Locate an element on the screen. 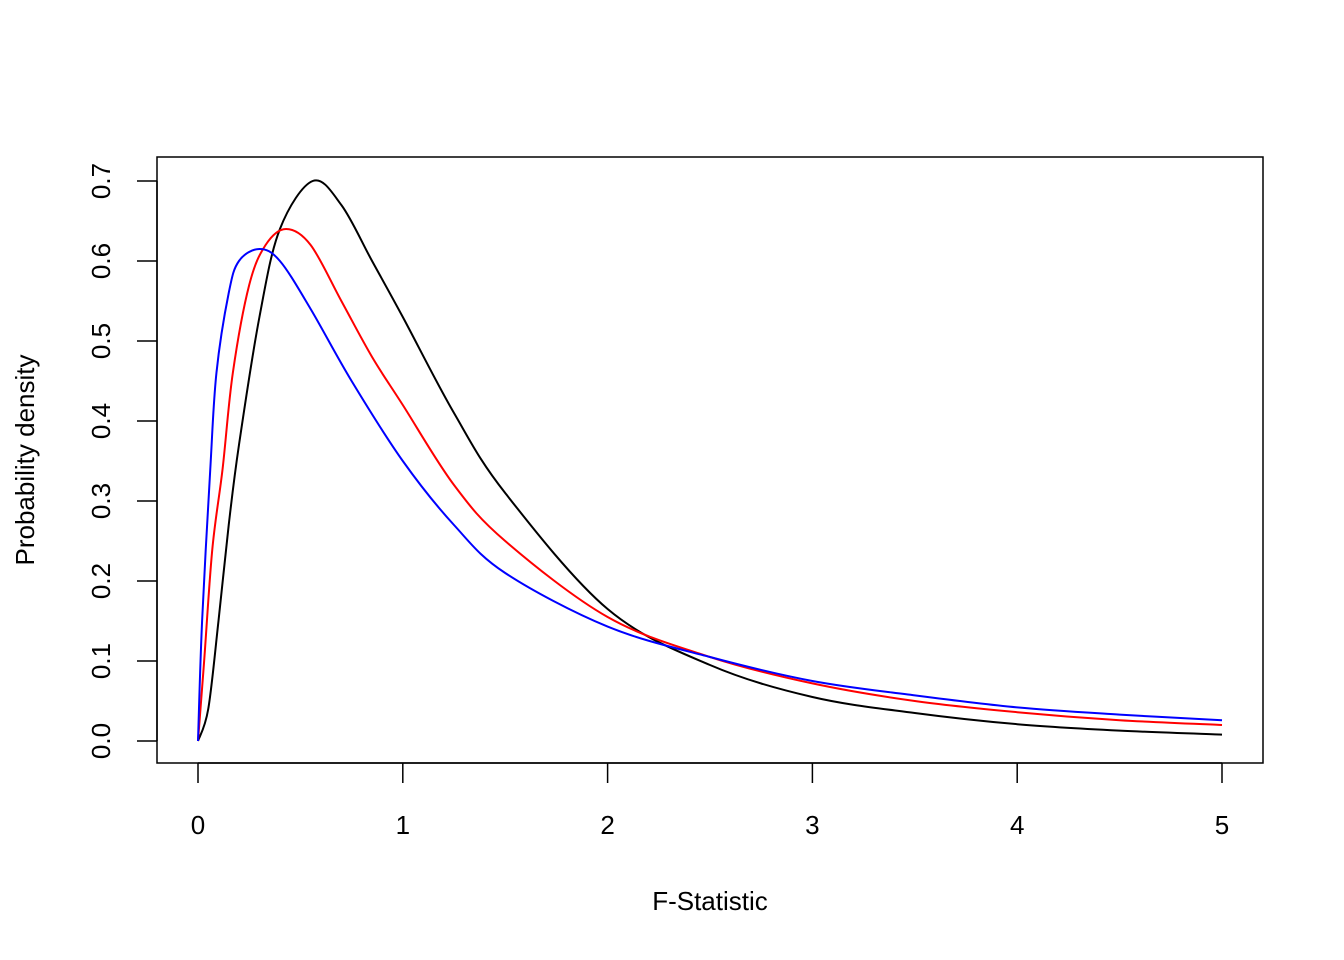 The image size is (1344, 960). y-tick-label: 0.2 is located at coordinates (101, 581).